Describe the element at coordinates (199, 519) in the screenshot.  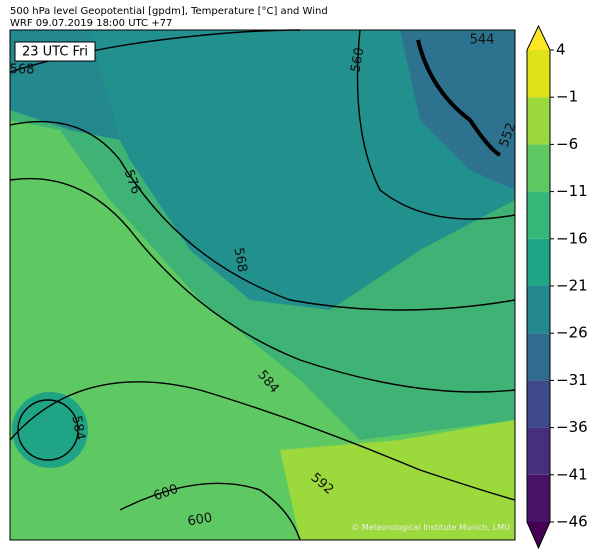
I see `contour-label: 600` at that location.